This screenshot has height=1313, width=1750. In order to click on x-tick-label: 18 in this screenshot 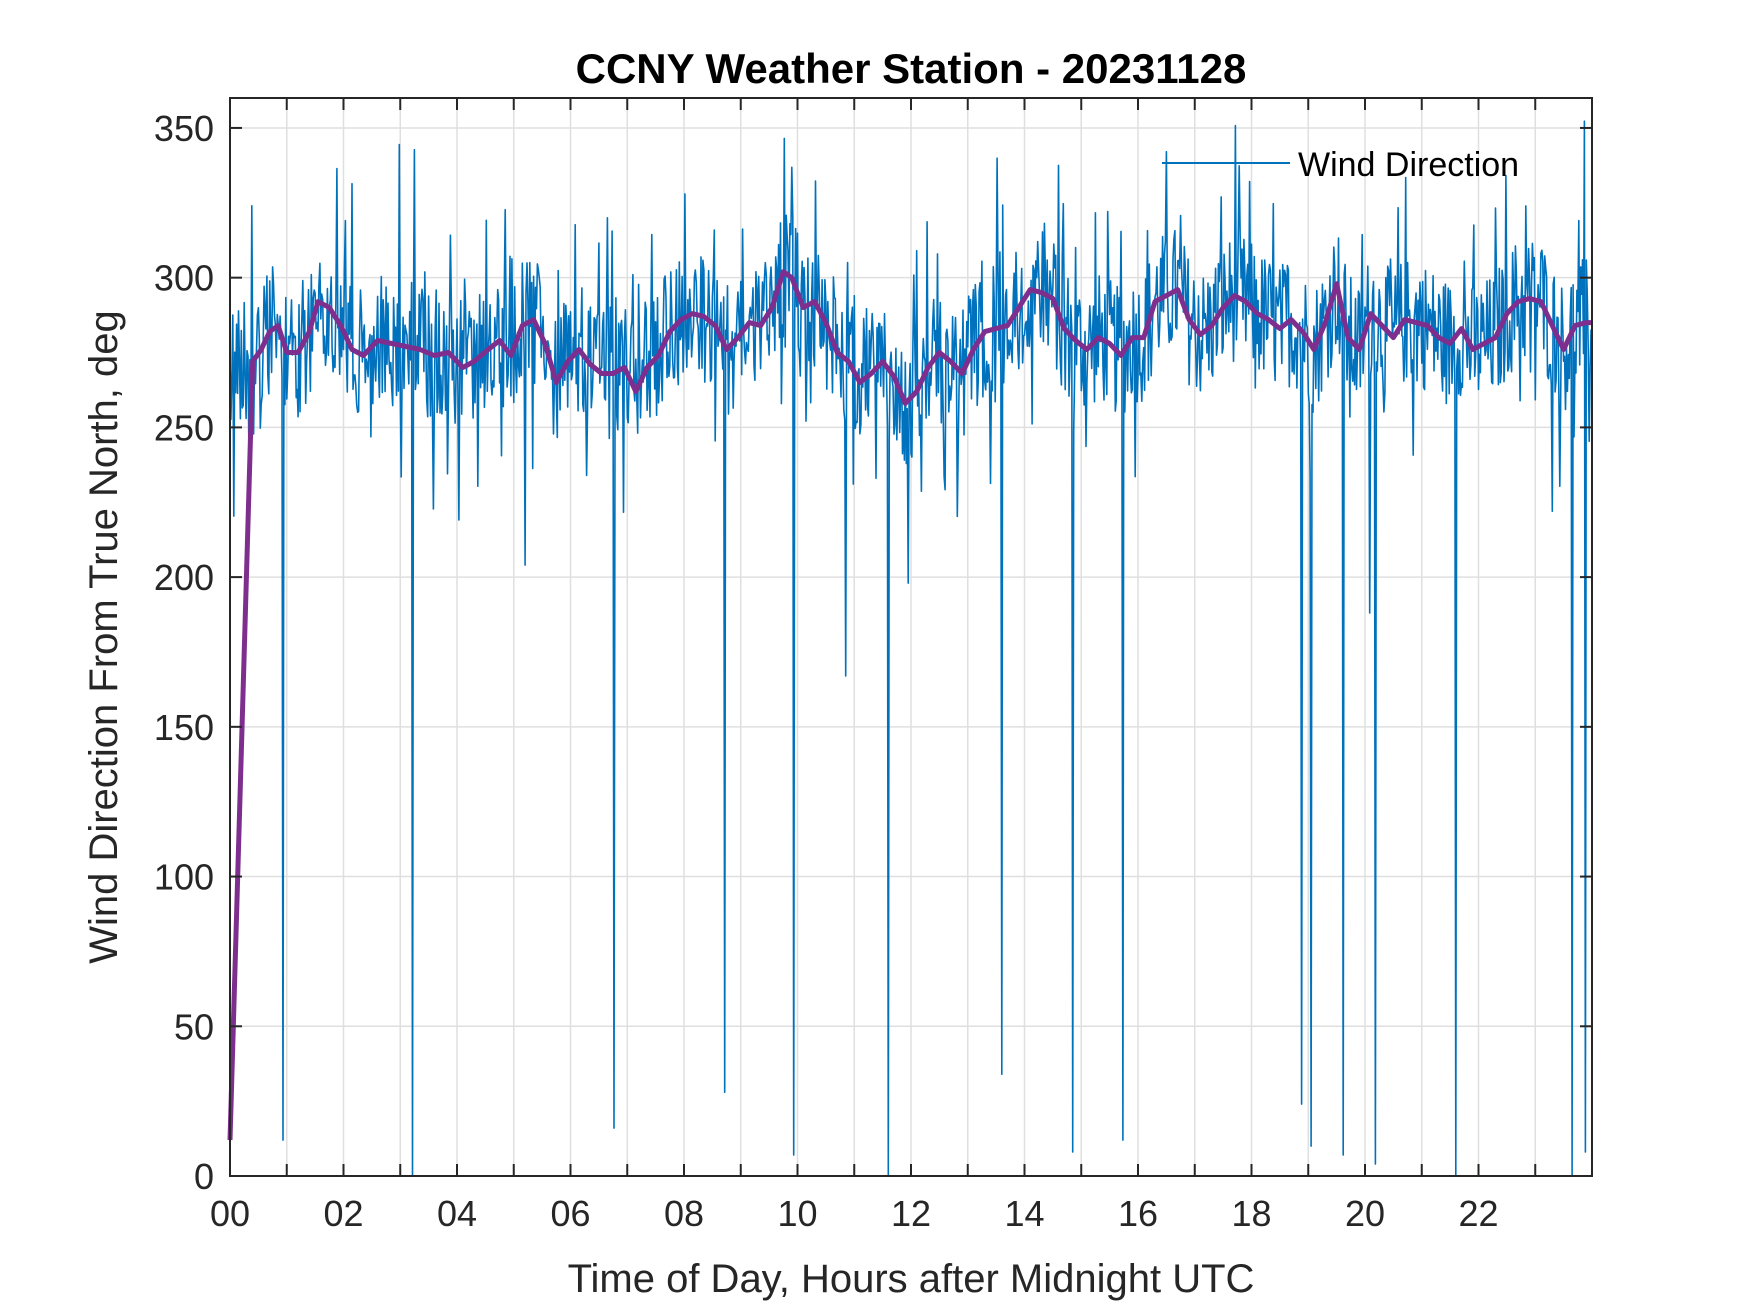, I will do `click(1251, 1213)`.